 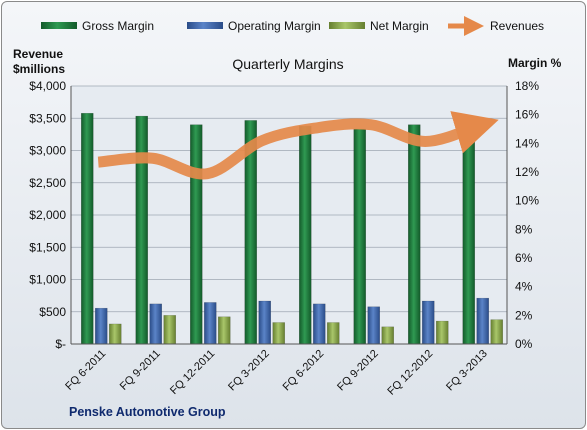 I want to click on revenue-tick-label: $2,000, so click(x=47, y=215).